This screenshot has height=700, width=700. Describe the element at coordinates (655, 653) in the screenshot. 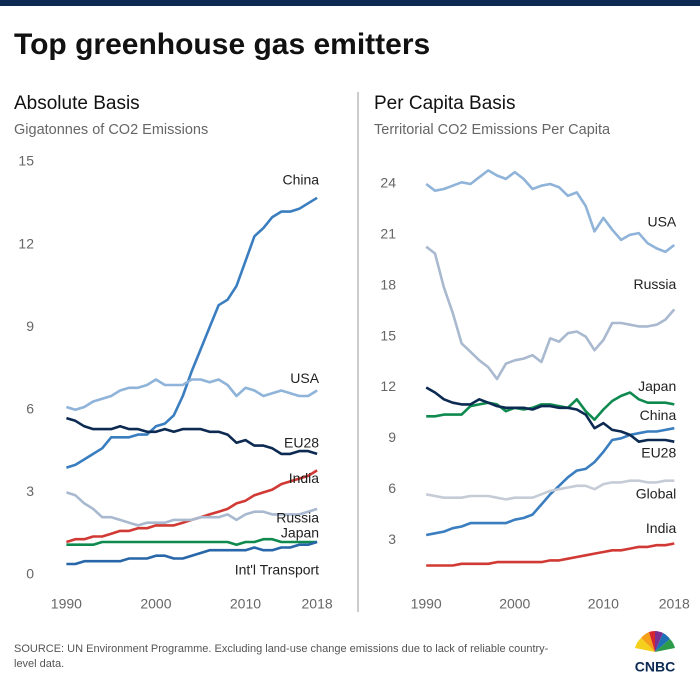

I see `logo: CNBC` at that location.